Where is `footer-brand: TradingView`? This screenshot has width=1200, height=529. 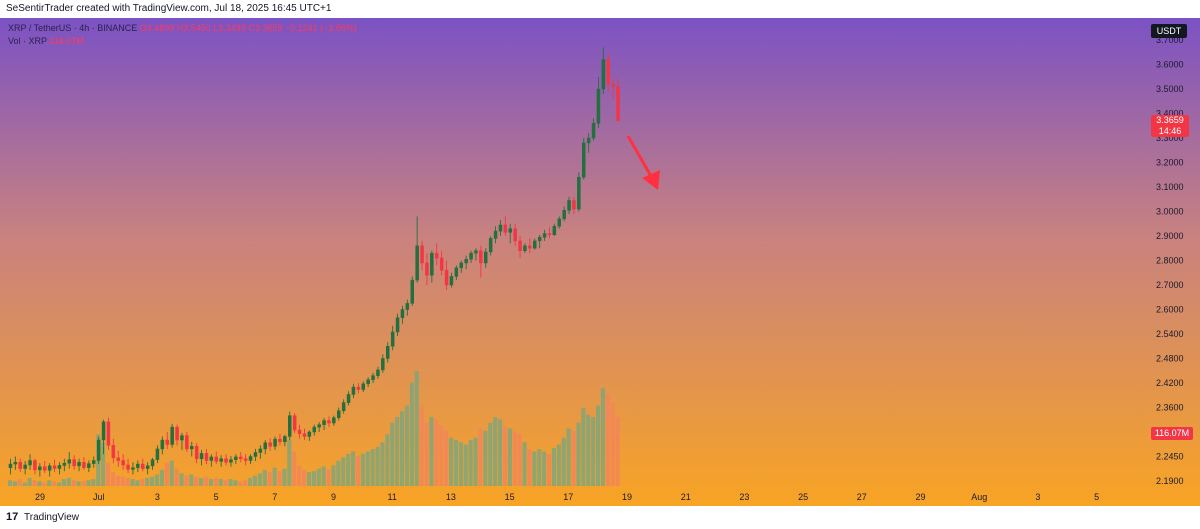 footer-brand: TradingView is located at coordinates (52, 517).